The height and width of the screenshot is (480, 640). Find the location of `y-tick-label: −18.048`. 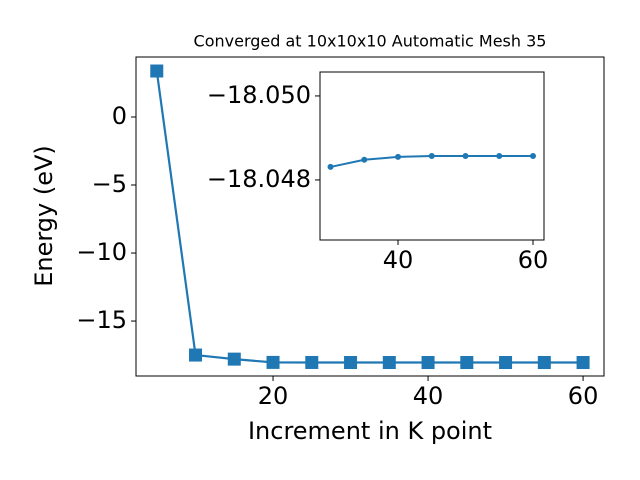

y-tick-label: −18.048 is located at coordinates (259, 179).